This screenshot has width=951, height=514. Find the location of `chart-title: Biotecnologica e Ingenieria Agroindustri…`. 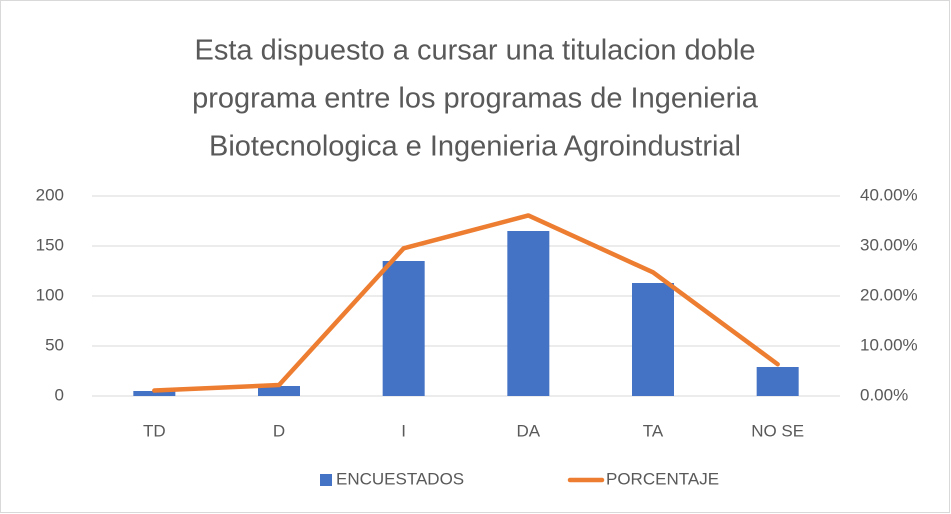

chart-title: Biotecnologica e Ingenieria Agroindustri… is located at coordinates (475, 147).